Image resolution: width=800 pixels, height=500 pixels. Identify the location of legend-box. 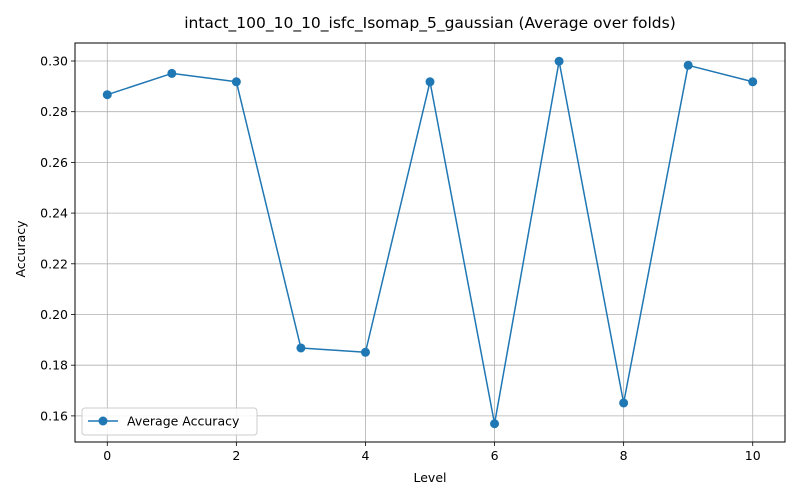
(169, 421).